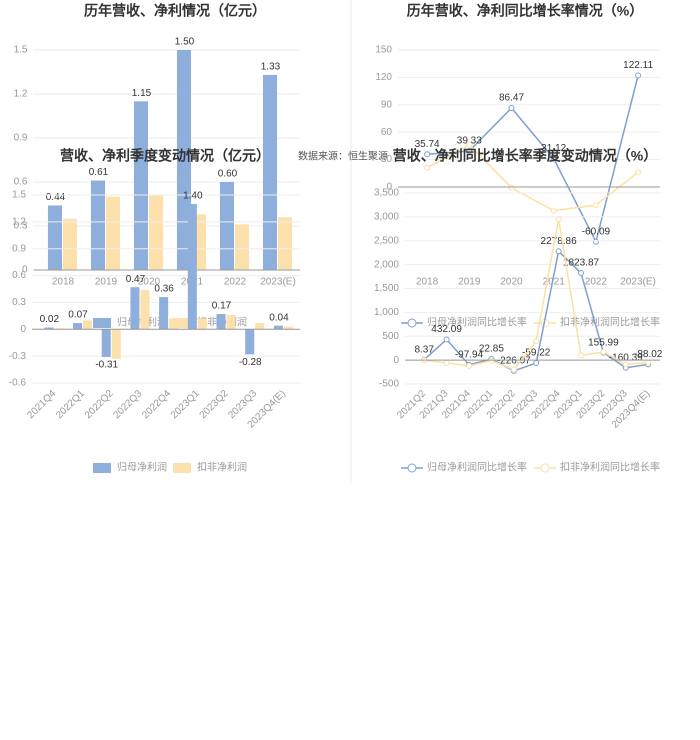  Describe the element at coordinates (142, 467) in the screenshot. I see `legend-label: 归母净利润` at that location.